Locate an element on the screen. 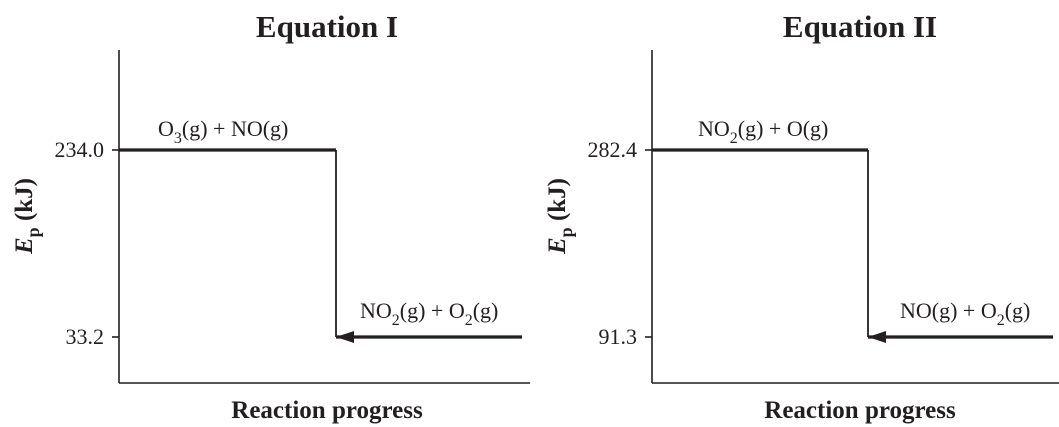  panel-title: Equation I is located at coordinates (327, 26).